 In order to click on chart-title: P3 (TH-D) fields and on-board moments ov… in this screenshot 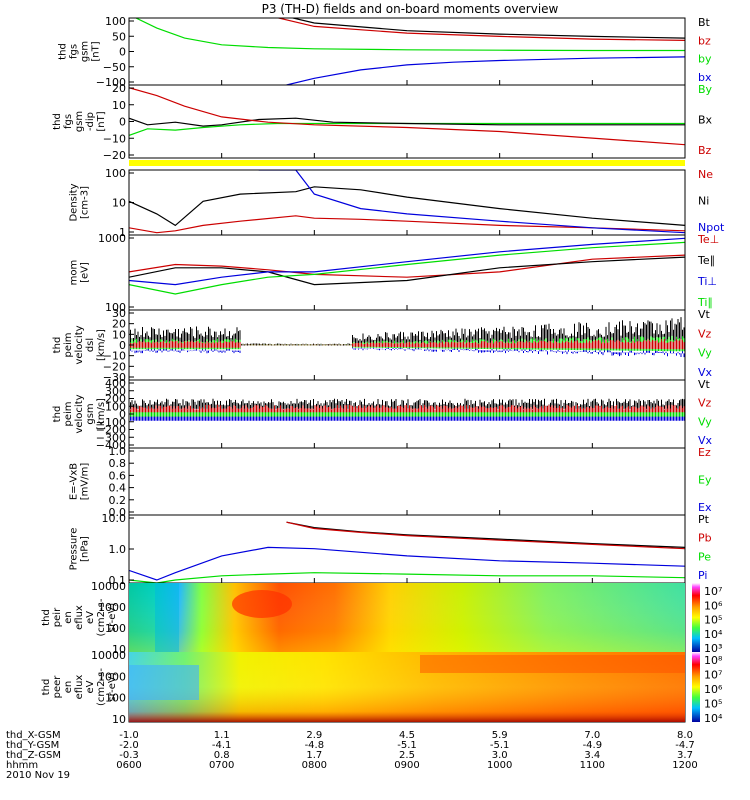, I will do `click(410, 9)`.